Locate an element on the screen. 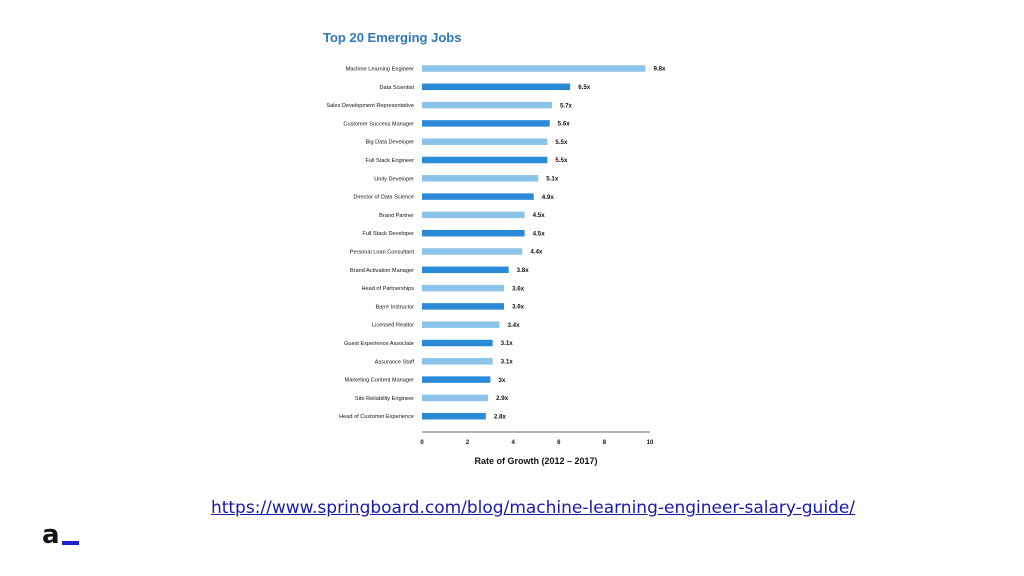 This screenshot has width=1024, height=576. category-label: Assurance Staff is located at coordinates (395, 362).